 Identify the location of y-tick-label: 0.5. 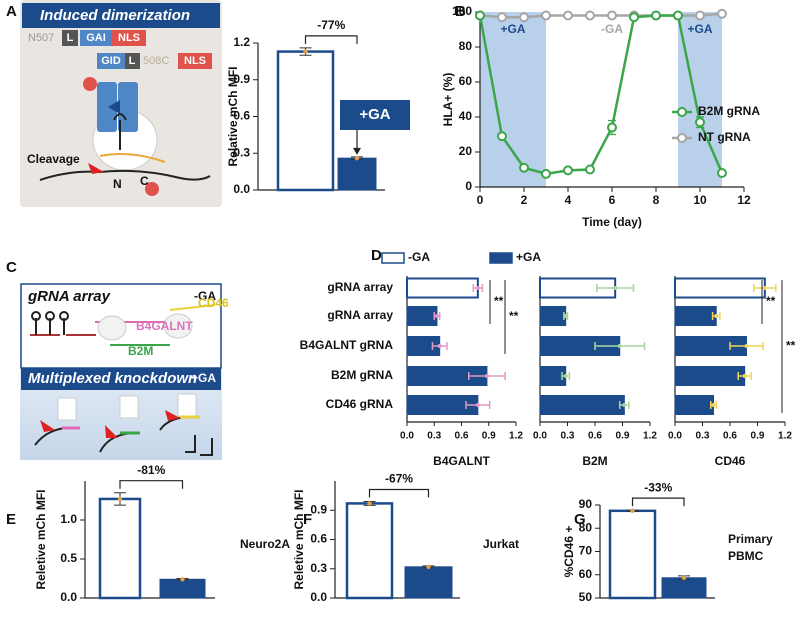
(68, 558).